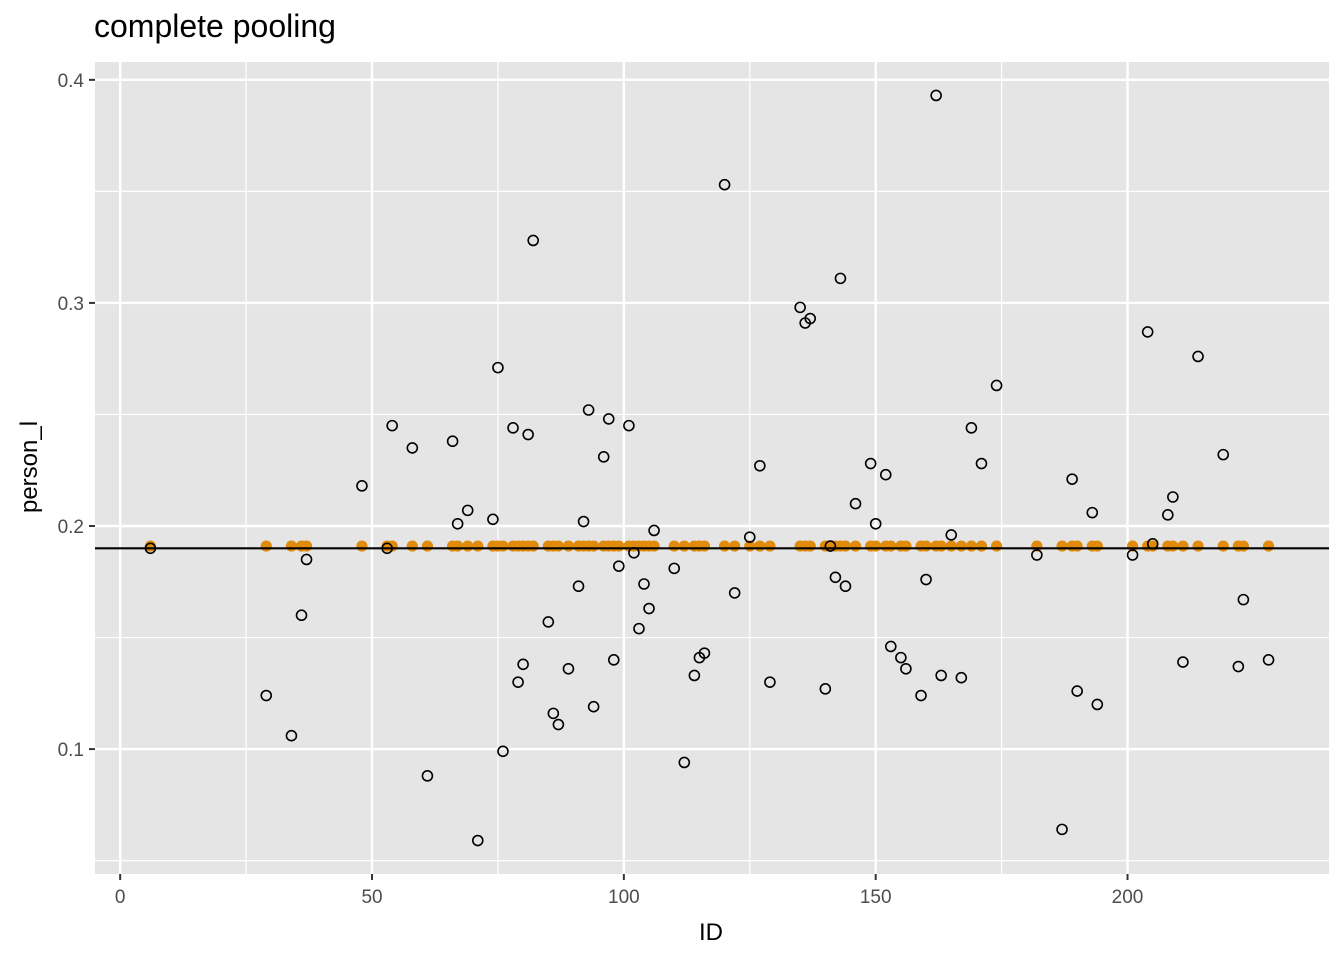  Describe the element at coordinates (1128, 897) in the screenshot. I see `x-tick-label: 200` at that location.